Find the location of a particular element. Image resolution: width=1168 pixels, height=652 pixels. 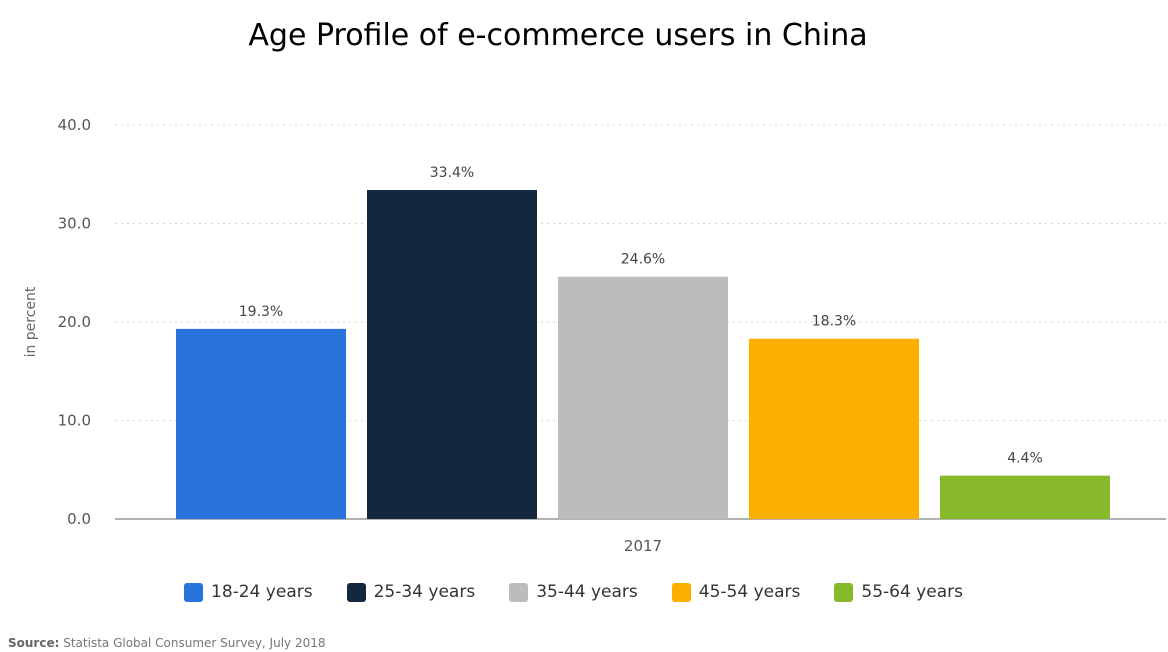

data-label: 24.6% is located at coordinates (643, 260).